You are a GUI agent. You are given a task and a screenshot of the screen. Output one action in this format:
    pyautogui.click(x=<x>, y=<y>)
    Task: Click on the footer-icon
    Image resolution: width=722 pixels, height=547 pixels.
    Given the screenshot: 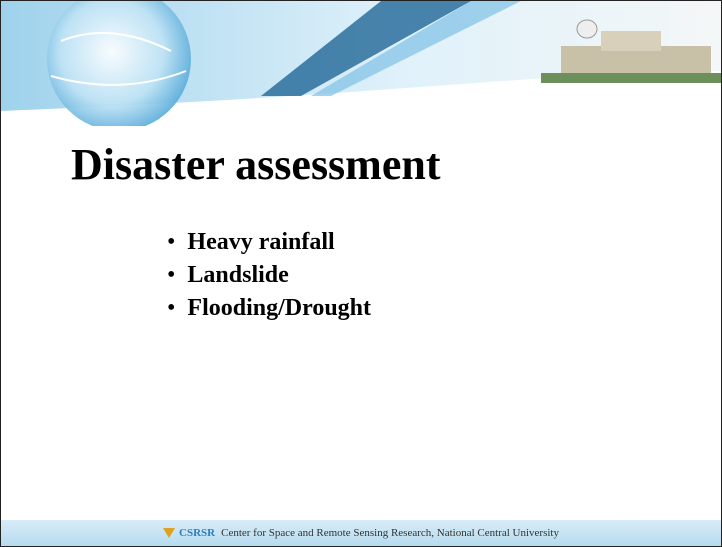 What is the action you would take?
    pyautogui.click(x=169, y=533)
    